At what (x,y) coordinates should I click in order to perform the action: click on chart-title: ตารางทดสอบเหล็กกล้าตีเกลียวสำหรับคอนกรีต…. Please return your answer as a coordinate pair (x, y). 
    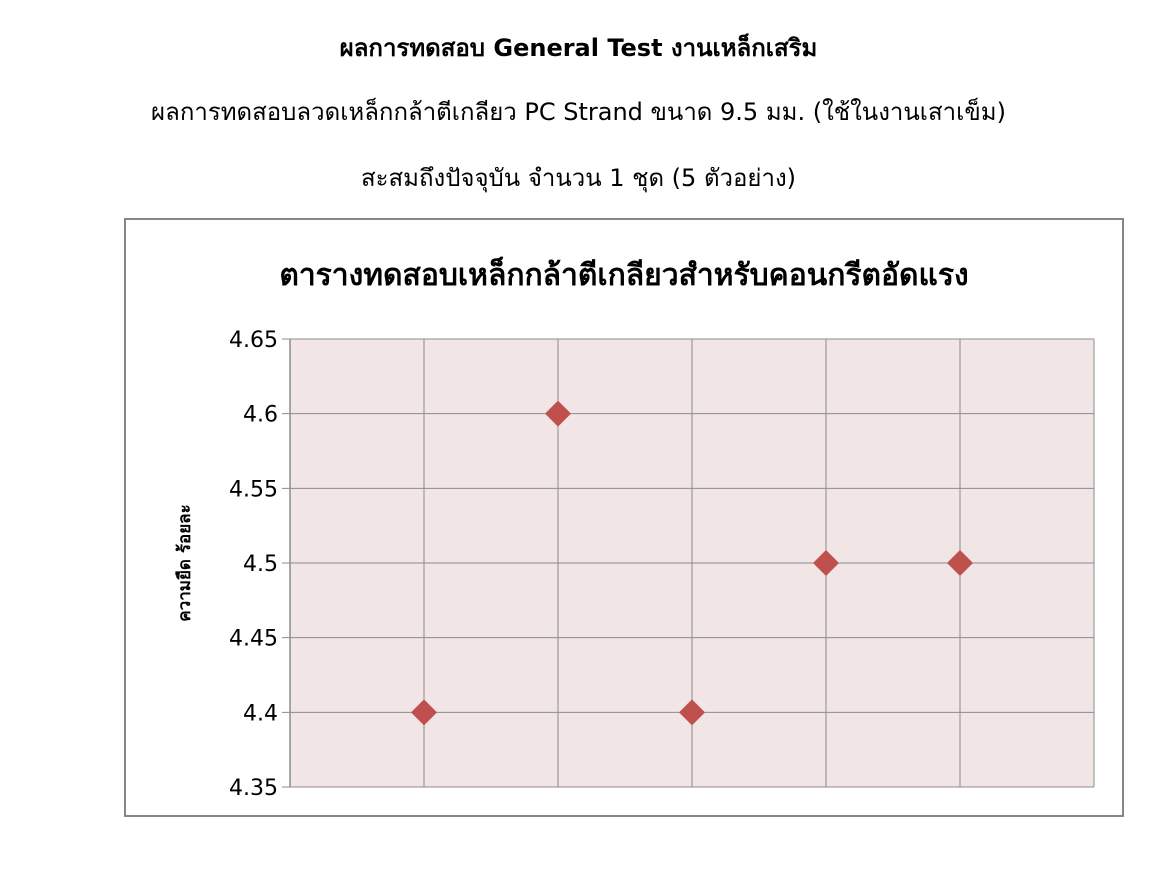
    Looking at the image, I should click on (624, 275).